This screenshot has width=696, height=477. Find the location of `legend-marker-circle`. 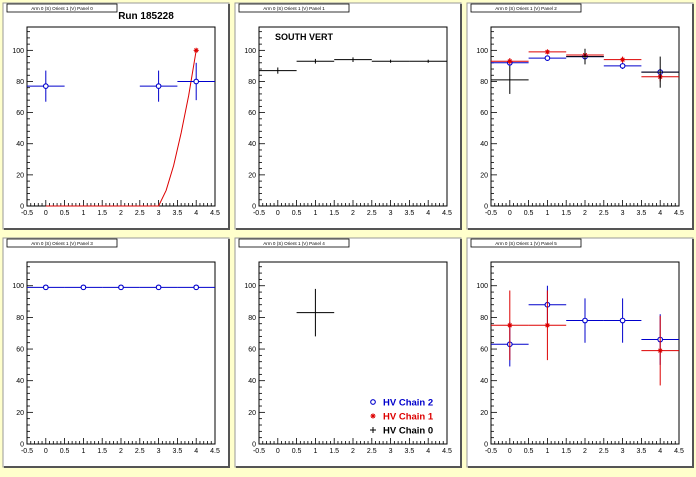

legend-marker-circle is located at coordinates (373, 402).